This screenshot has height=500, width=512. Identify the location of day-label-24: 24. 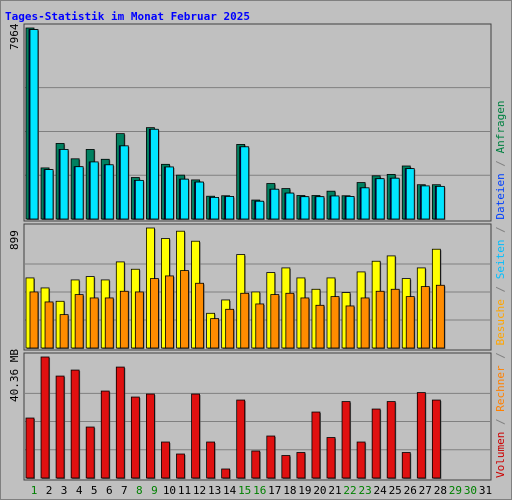
(381, 490).